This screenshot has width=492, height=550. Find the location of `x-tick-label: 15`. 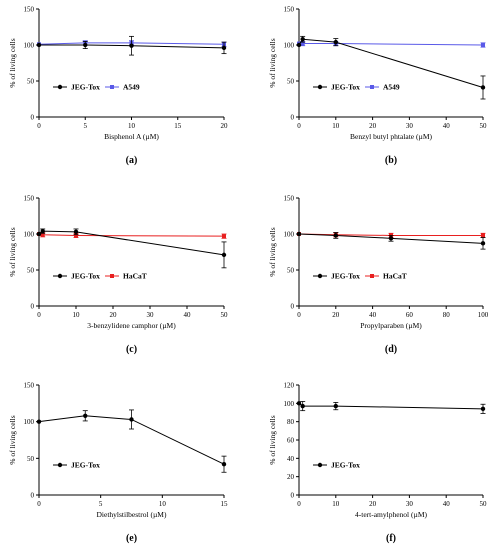

x-tick-label: 15 is located at coordinates (178, 126).